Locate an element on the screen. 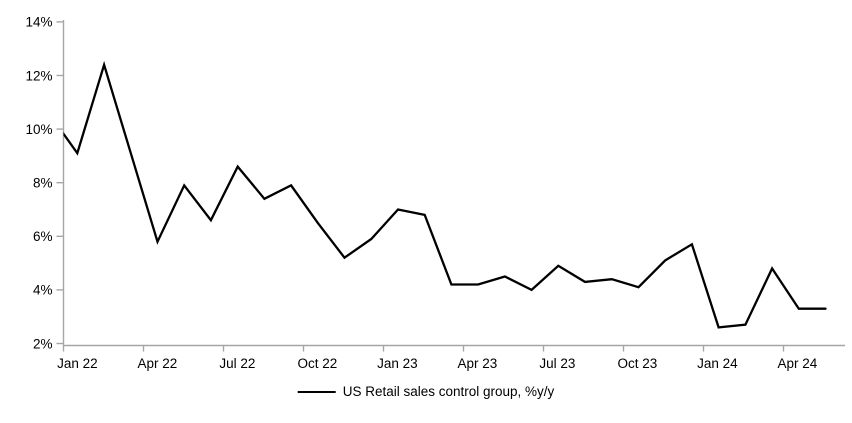  y-tick-label: 12% is located at coordinates (38, 75).